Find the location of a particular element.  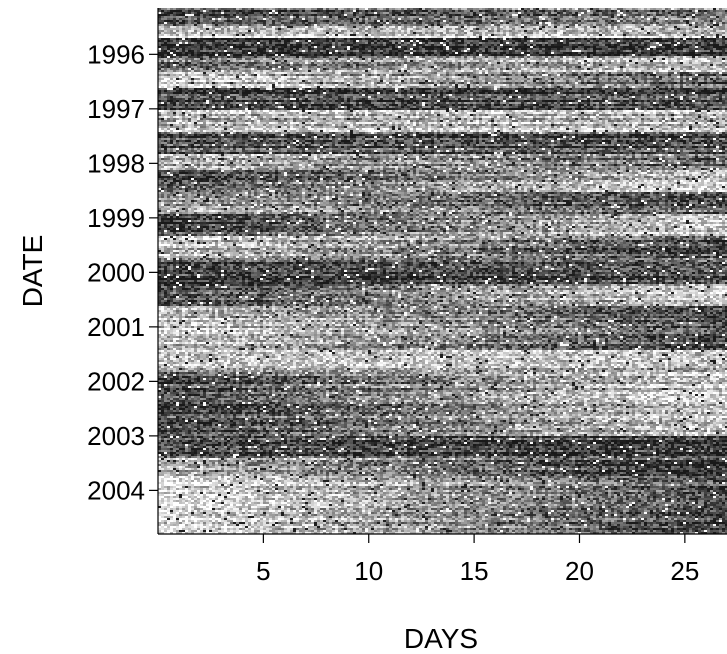

x-tick-label: 25 is located at coordinates (684, 571).